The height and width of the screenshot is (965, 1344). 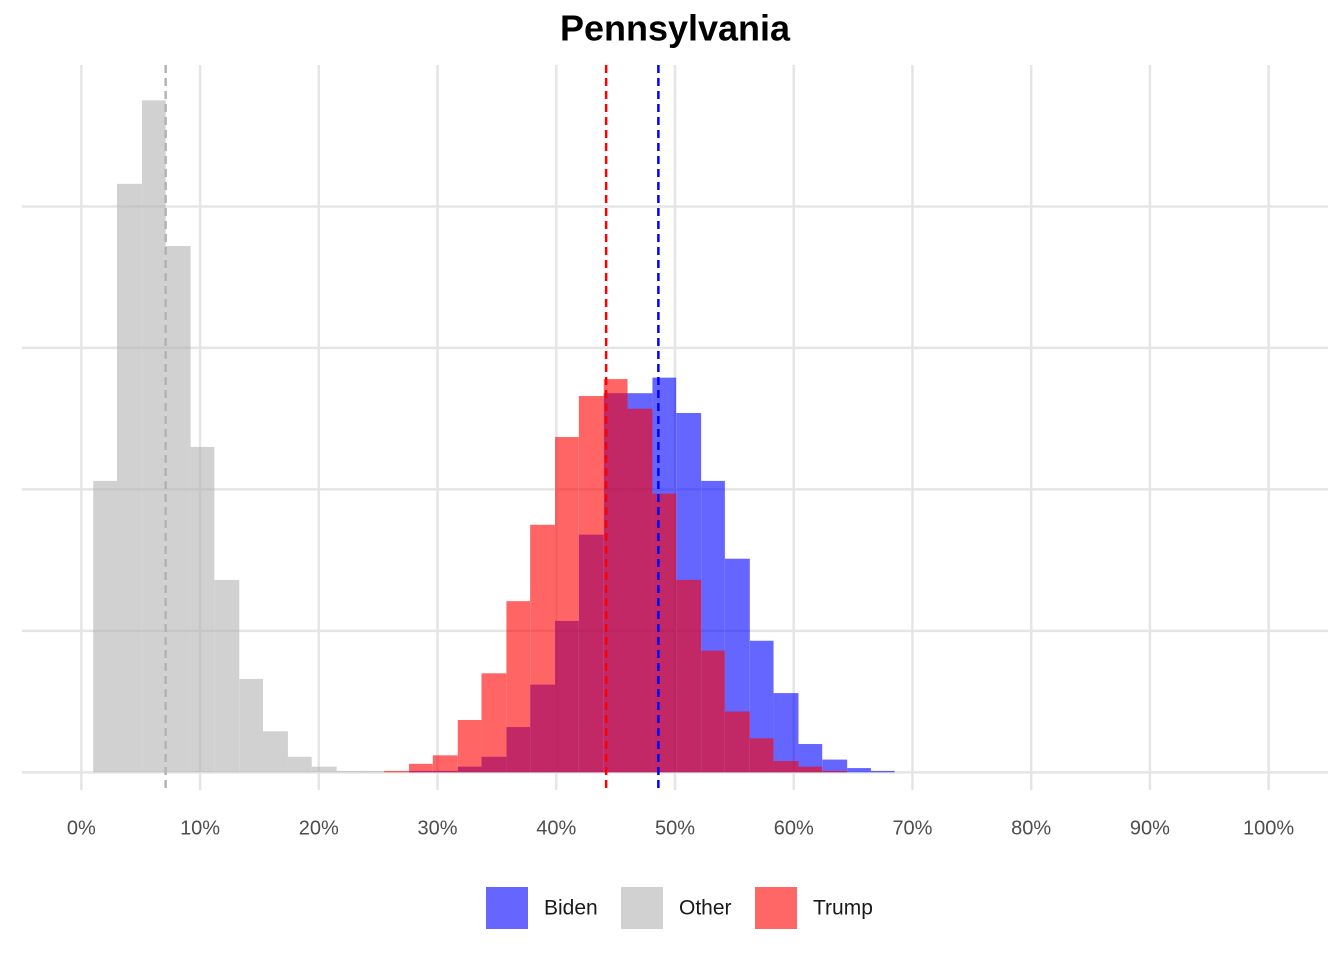 I want to click on x-tick-label: 10%, so click(x=200, y=828).